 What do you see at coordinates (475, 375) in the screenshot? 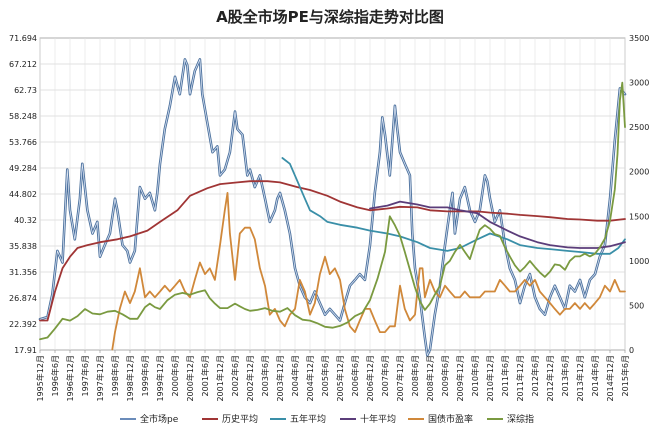
I see `x-tick-label: 2010年6月` at bounding box center [475, 375].